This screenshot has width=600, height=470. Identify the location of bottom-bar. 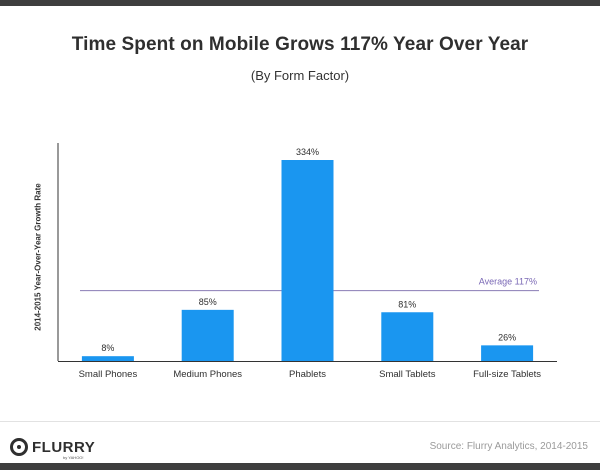
(300, 466).